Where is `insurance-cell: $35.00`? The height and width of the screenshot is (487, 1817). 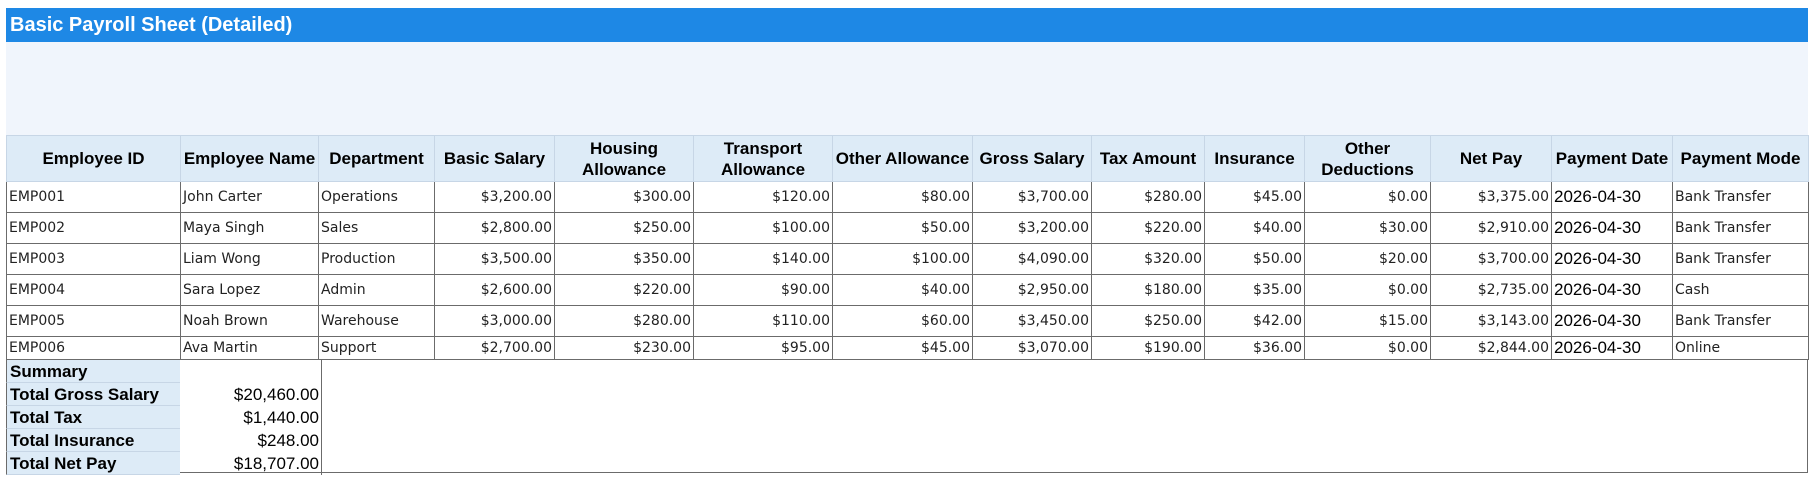 insurance-cell: $35.00 is located at coordinates (1254, 290).